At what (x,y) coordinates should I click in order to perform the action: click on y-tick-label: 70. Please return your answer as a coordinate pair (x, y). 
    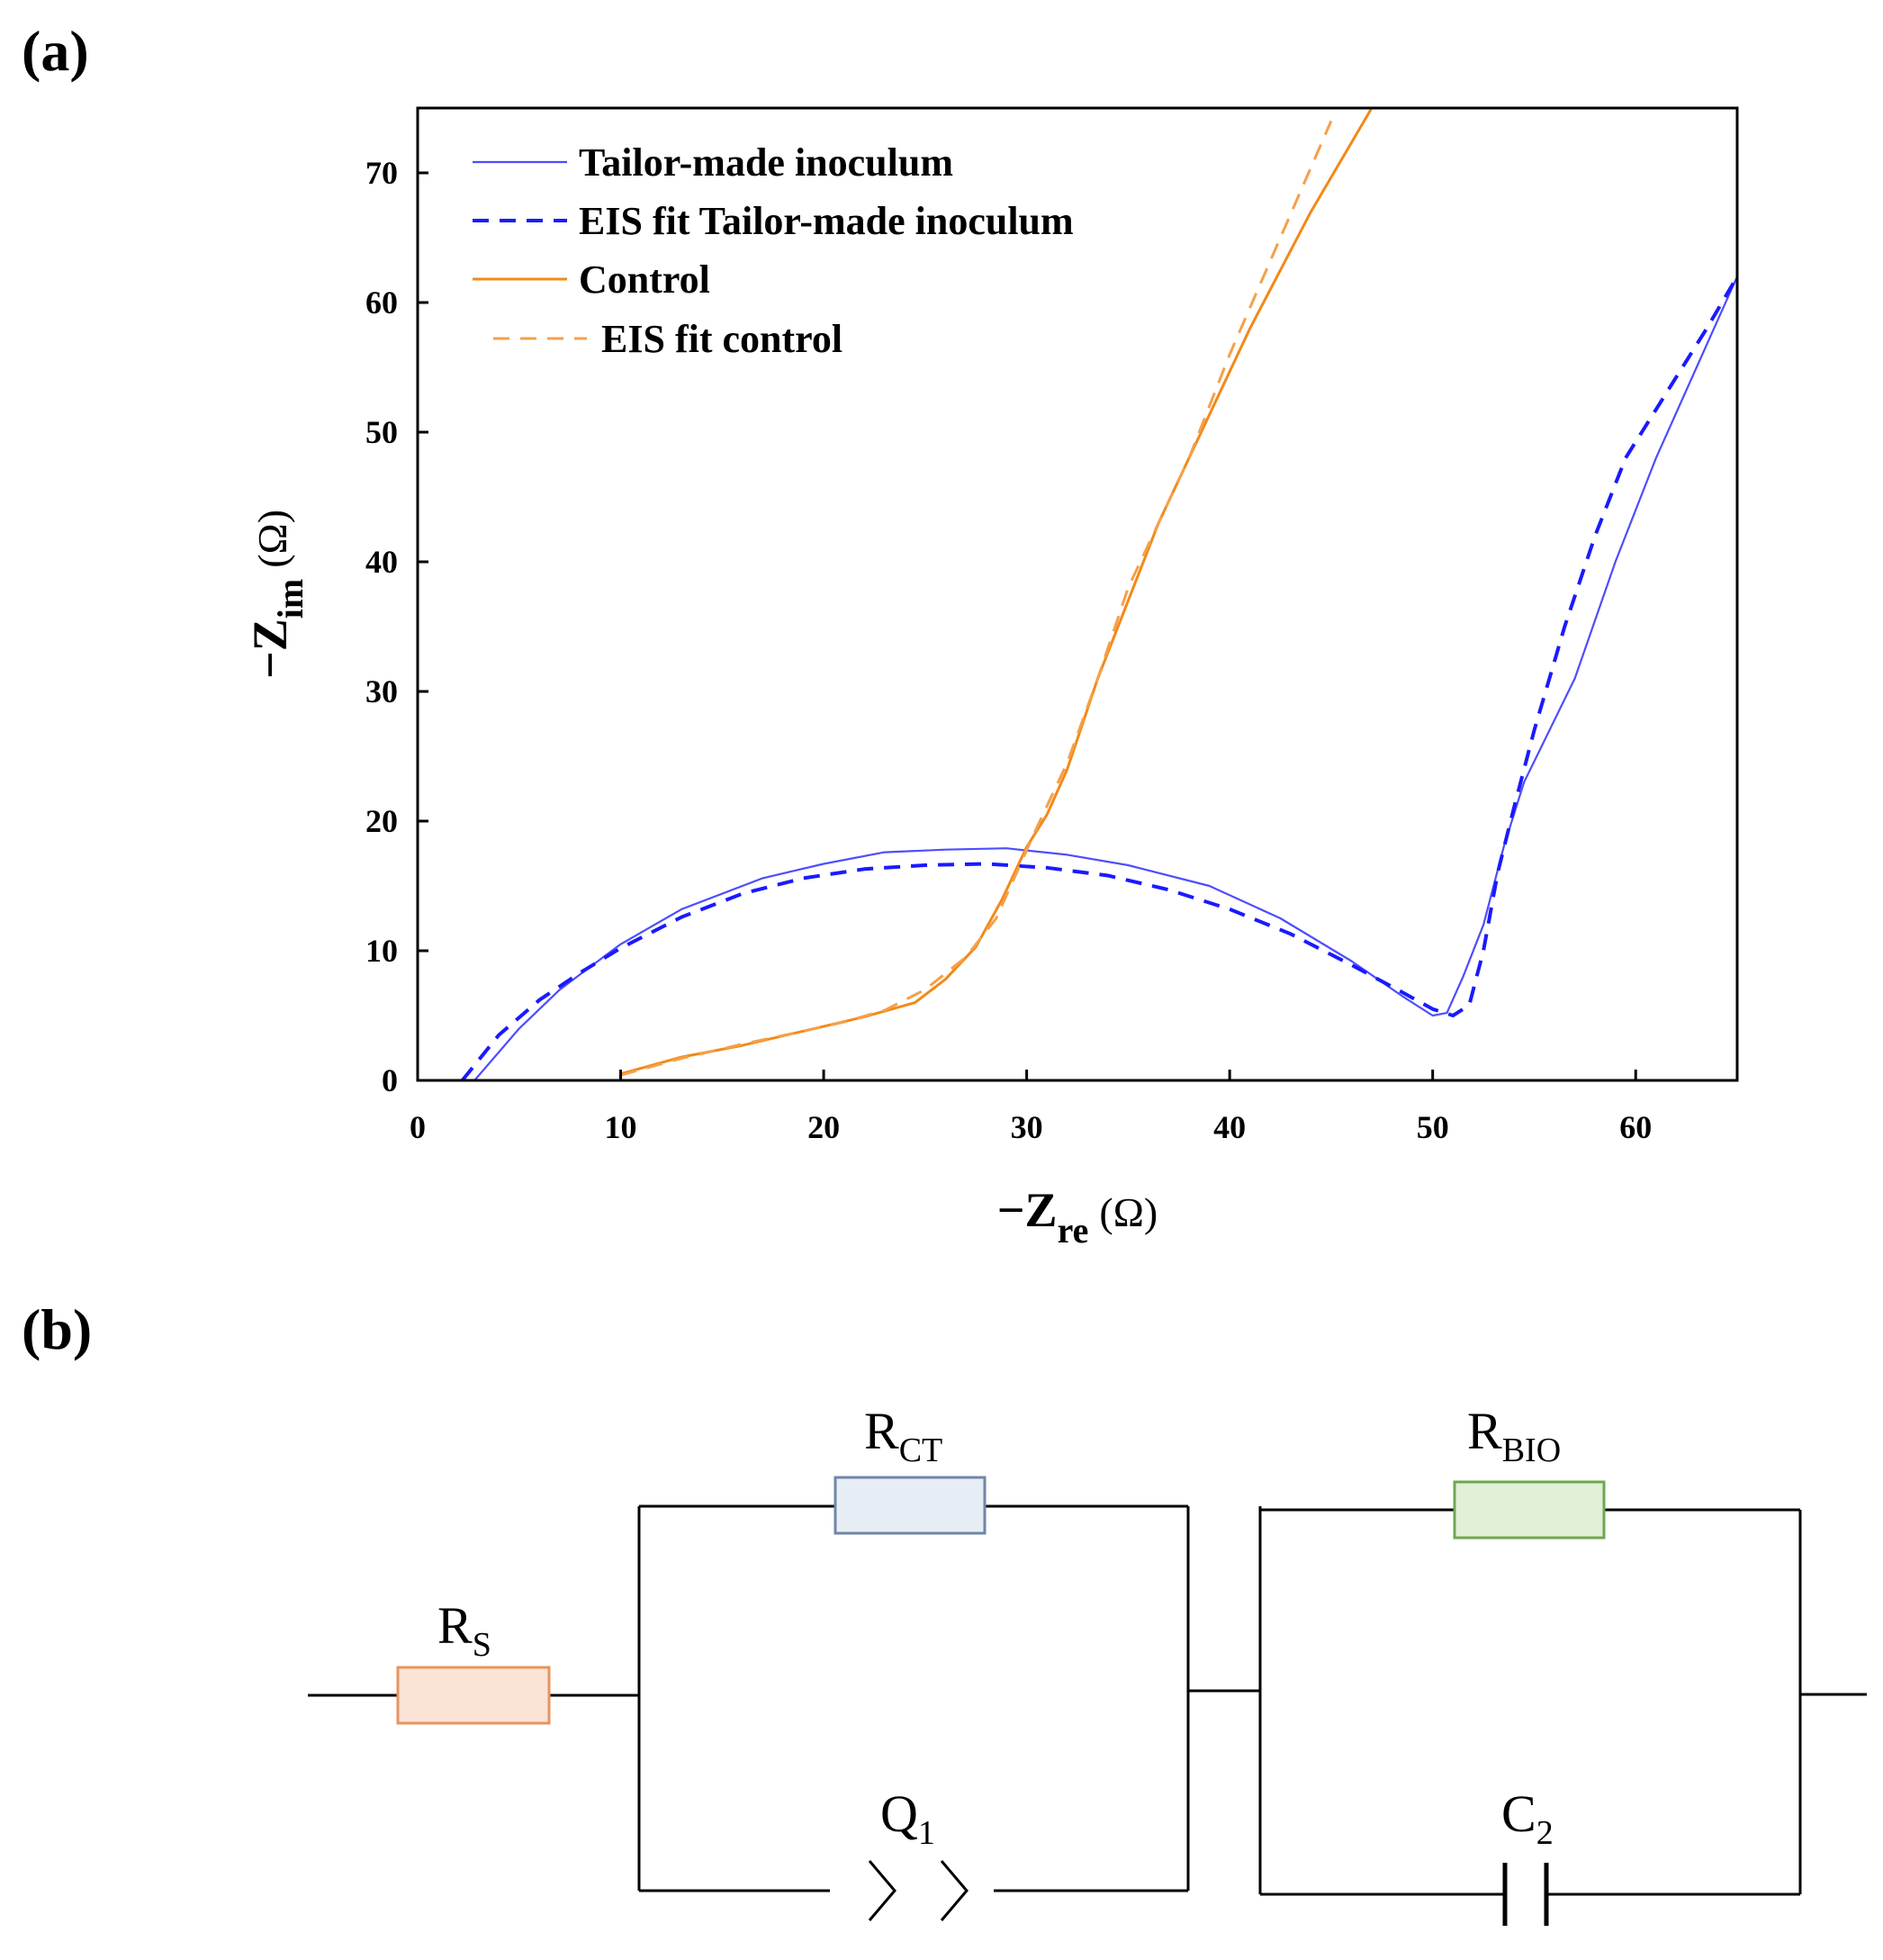
    Looking at the image, I should click on (382, 173).